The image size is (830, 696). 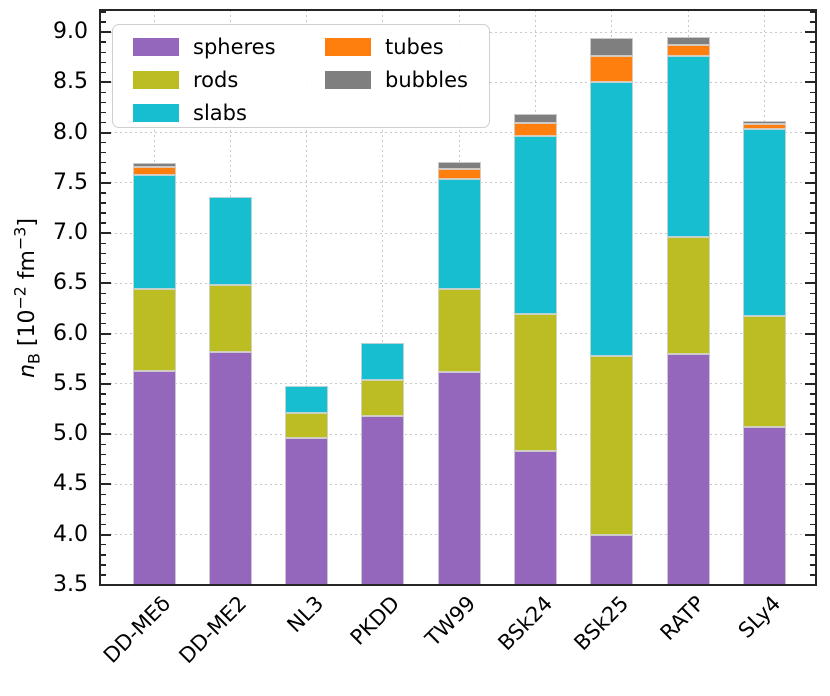 I want to click on legend-swatch-tubes, so click(x=348, y=47).